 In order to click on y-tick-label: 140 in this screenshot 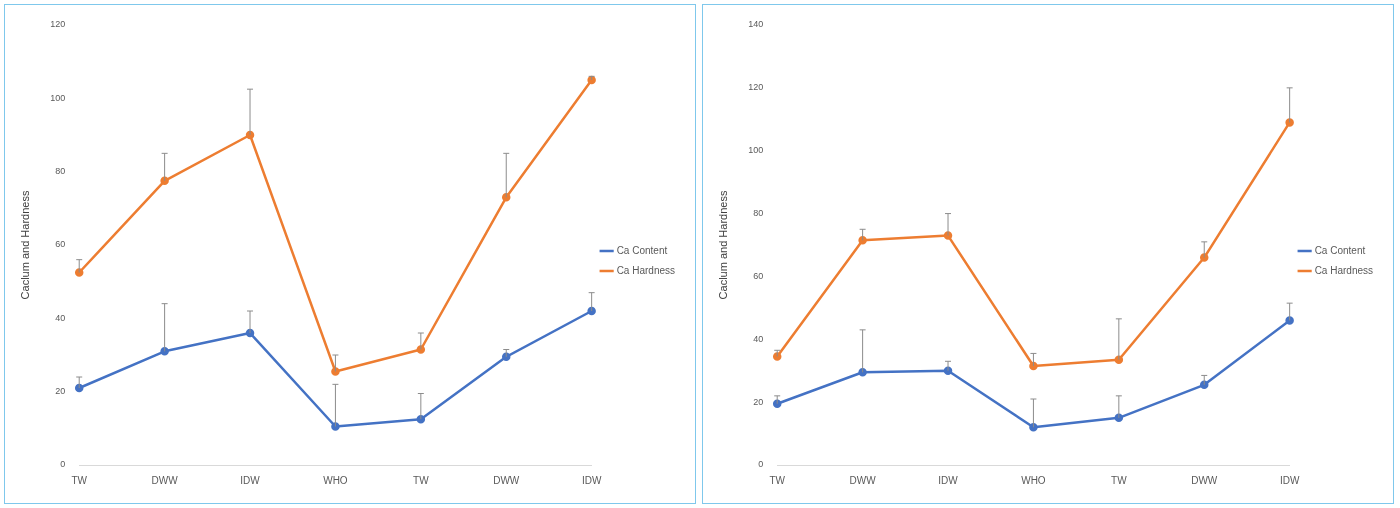, I will do `click(756, 24)`.